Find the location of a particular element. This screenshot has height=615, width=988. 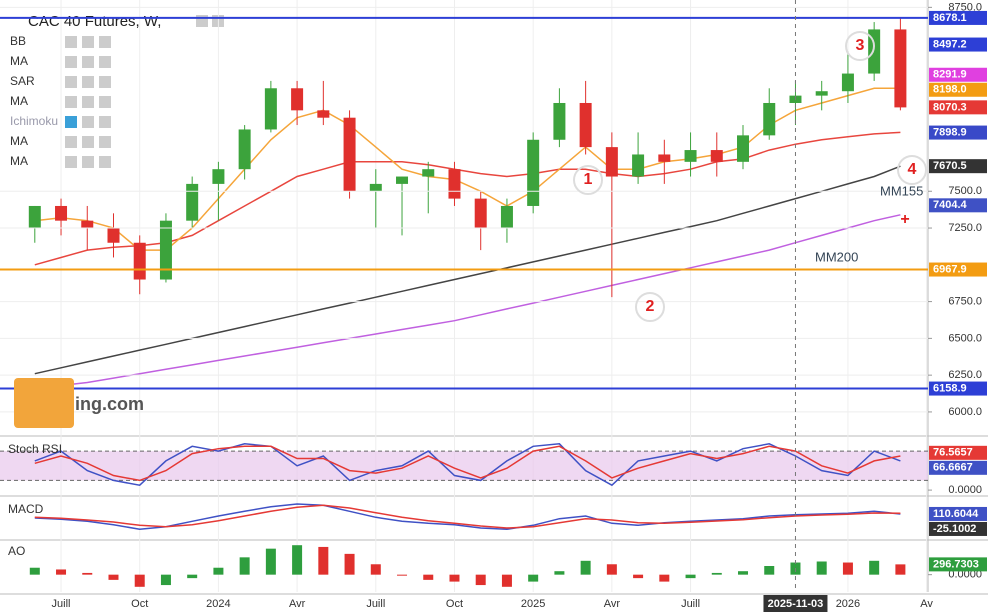

price-tag-label: 8198.0 is located at coordinates (950, 90).